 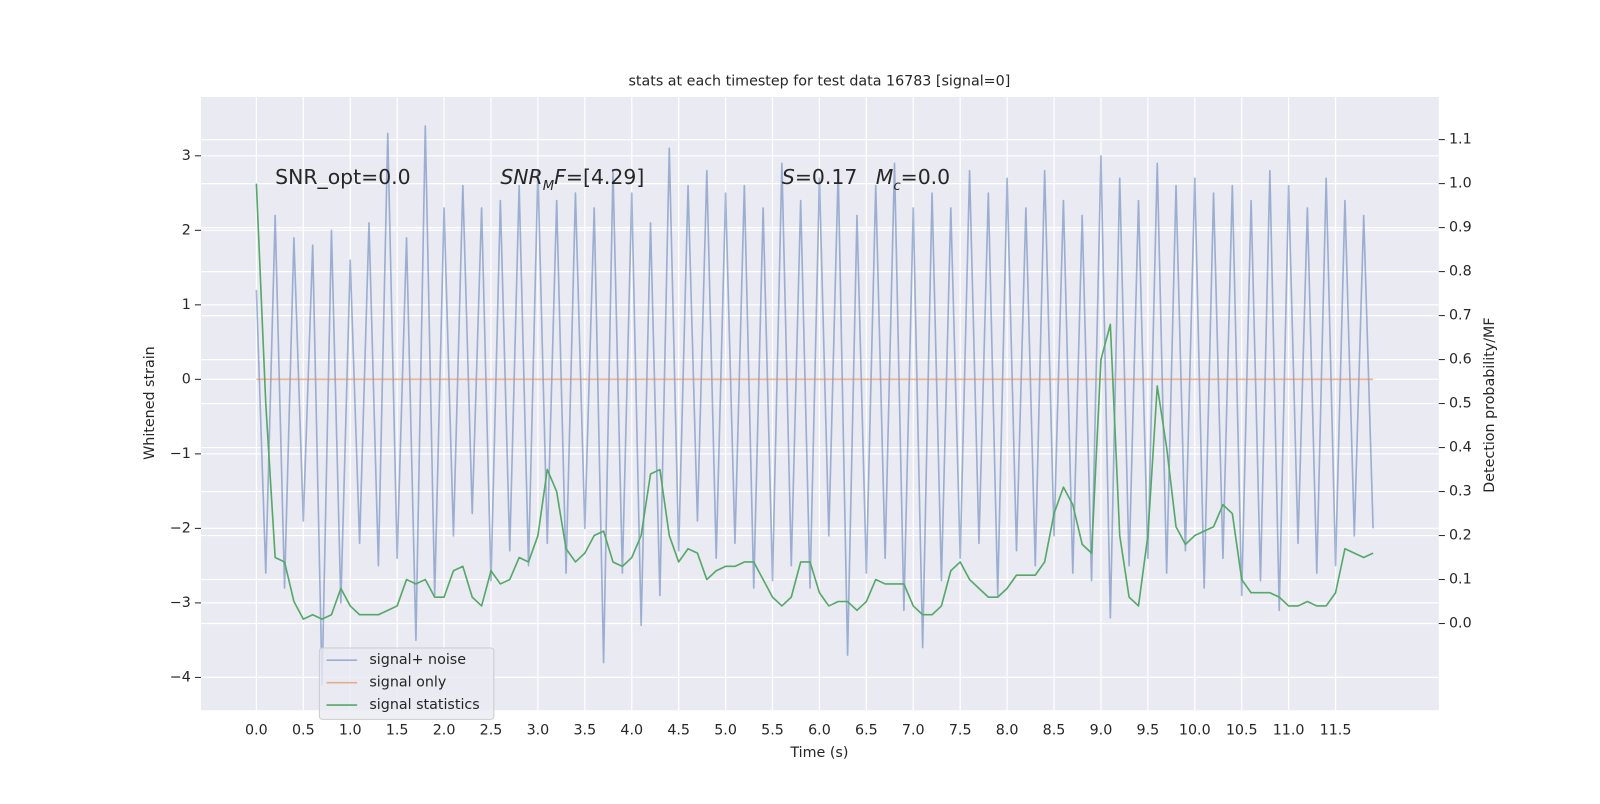 What do you see at coordinates (1336, 731) in the screenshot?
I see `x-tick-label: 11.5` at bounding box center [1336, 731].